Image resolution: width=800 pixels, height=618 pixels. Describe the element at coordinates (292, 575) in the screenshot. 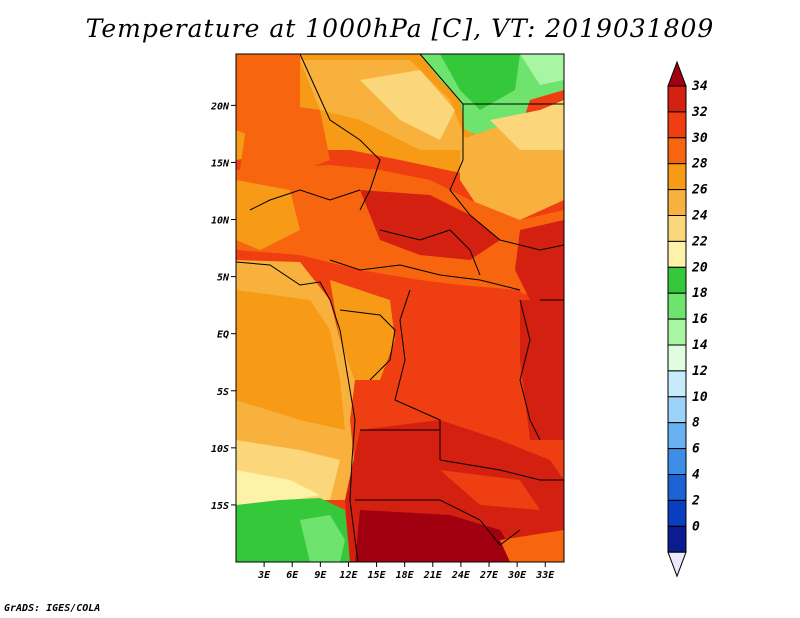

I see `lon-tick-label: 6E` at that location.